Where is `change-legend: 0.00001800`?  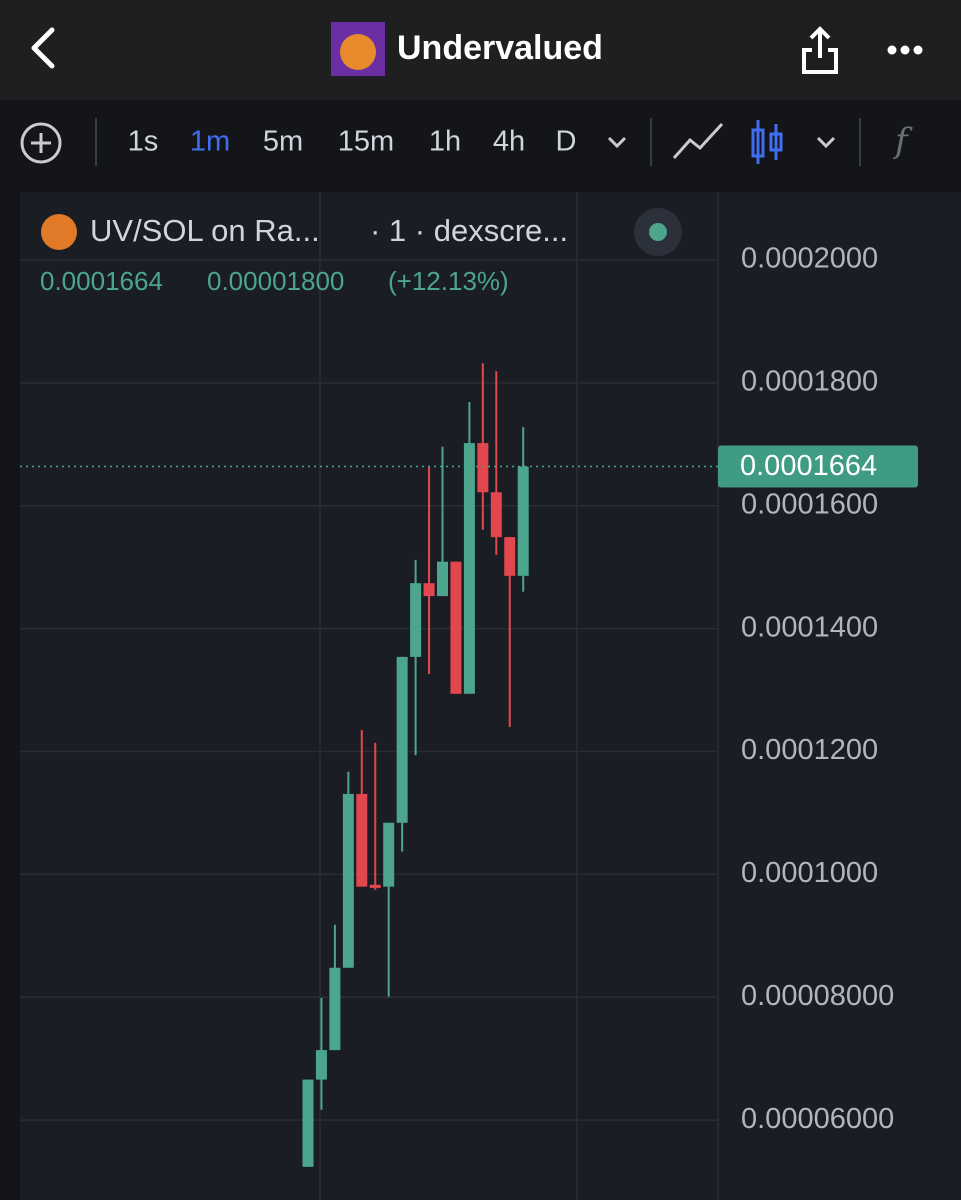
change-legend: 0.00001800 is located at coordinates (275, 281).